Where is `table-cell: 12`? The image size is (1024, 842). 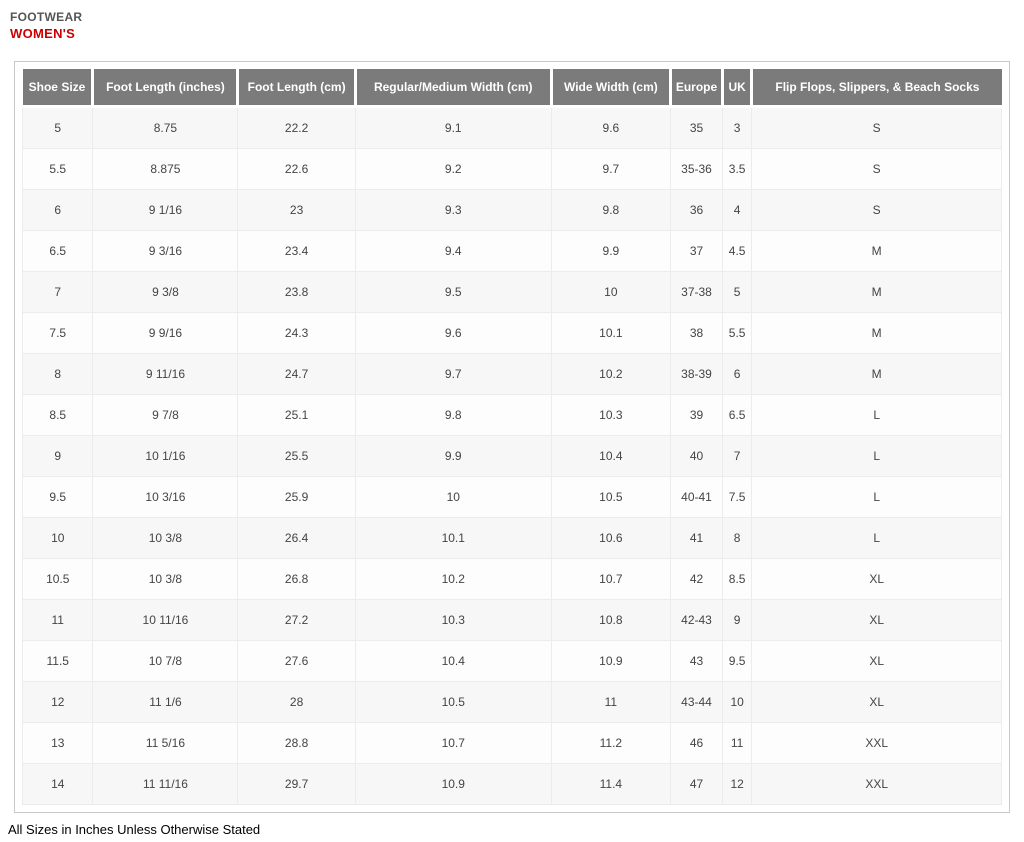
table-cell: 12 is located at coordinates (737, 784).